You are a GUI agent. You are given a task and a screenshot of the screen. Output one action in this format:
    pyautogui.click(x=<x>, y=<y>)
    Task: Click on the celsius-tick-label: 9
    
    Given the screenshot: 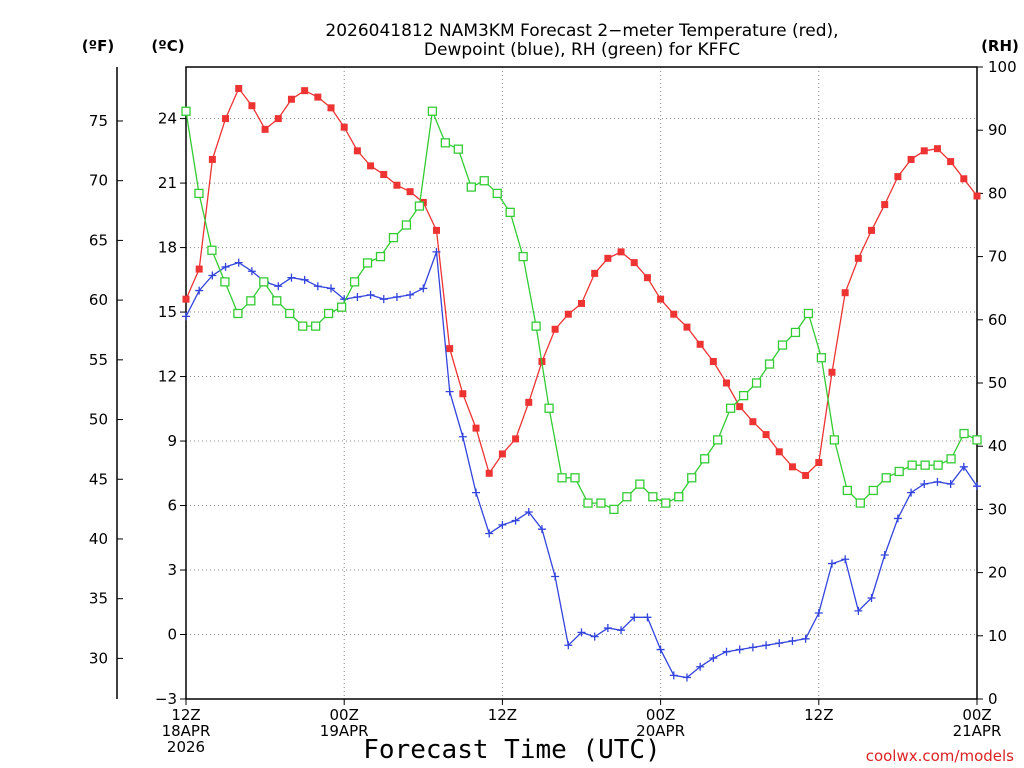 What is the action you would take?
    pyautogui.click(x=172, y=441)
    